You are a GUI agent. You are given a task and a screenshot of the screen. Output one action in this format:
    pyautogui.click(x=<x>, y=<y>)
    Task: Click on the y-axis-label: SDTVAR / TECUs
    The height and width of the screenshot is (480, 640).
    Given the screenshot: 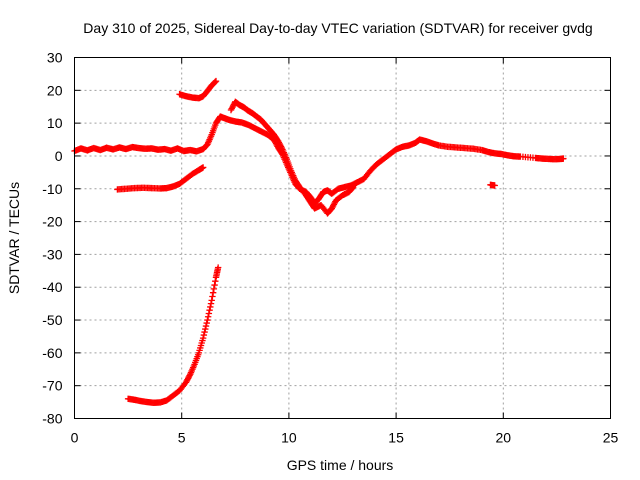 What is the action you would take?
    pyautogui.click(x=14, y=238)
    